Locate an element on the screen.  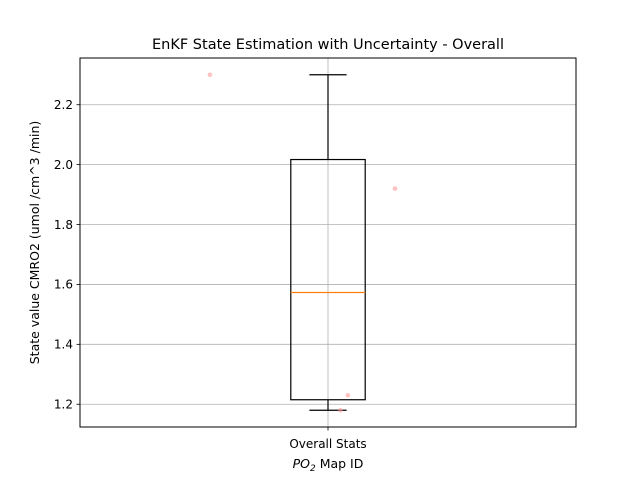
x-axis-label-rest: Map ID is located at coordinates (340, 463).